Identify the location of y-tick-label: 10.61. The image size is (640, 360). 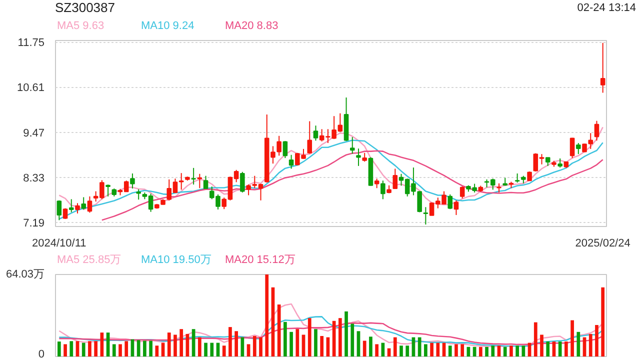
(30, 88).